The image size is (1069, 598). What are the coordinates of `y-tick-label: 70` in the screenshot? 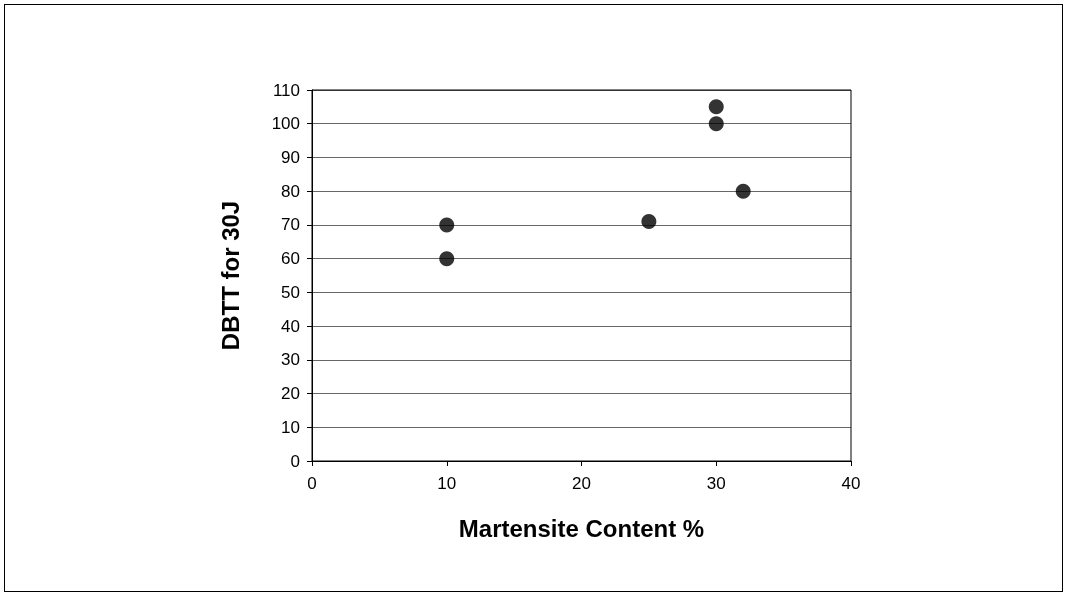 It's located at (290, 225).